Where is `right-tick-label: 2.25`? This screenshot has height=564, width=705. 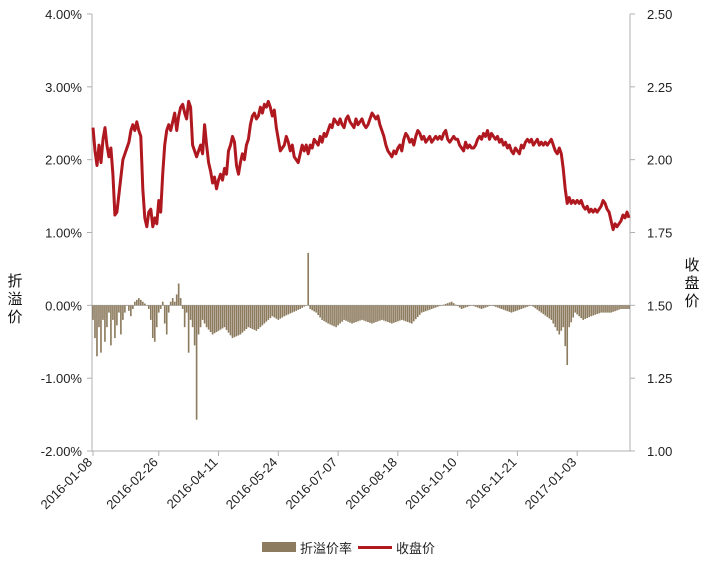 right-tick-label: 2.25 is located at coordinates (659, 87).